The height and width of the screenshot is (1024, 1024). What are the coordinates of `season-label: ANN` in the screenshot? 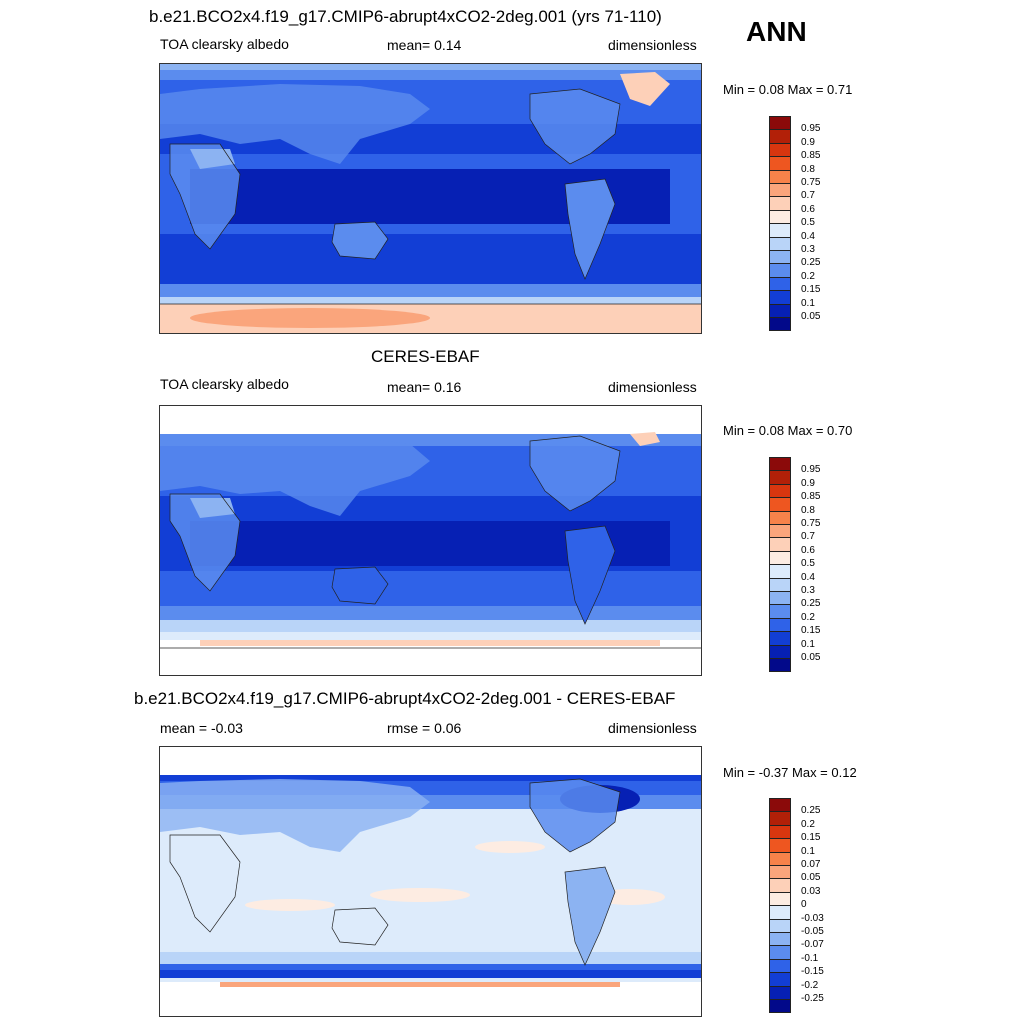 It's located at (776, 31).